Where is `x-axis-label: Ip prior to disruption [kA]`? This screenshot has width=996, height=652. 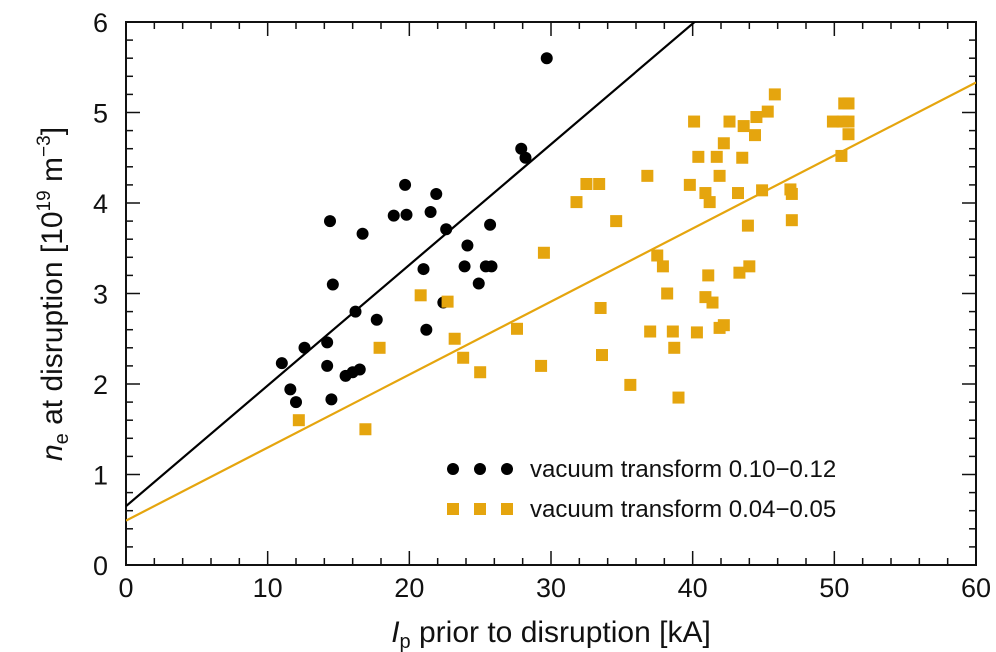
x-axis-label: Ip prior to disruption [kA] is located at coordinates (551, 634).